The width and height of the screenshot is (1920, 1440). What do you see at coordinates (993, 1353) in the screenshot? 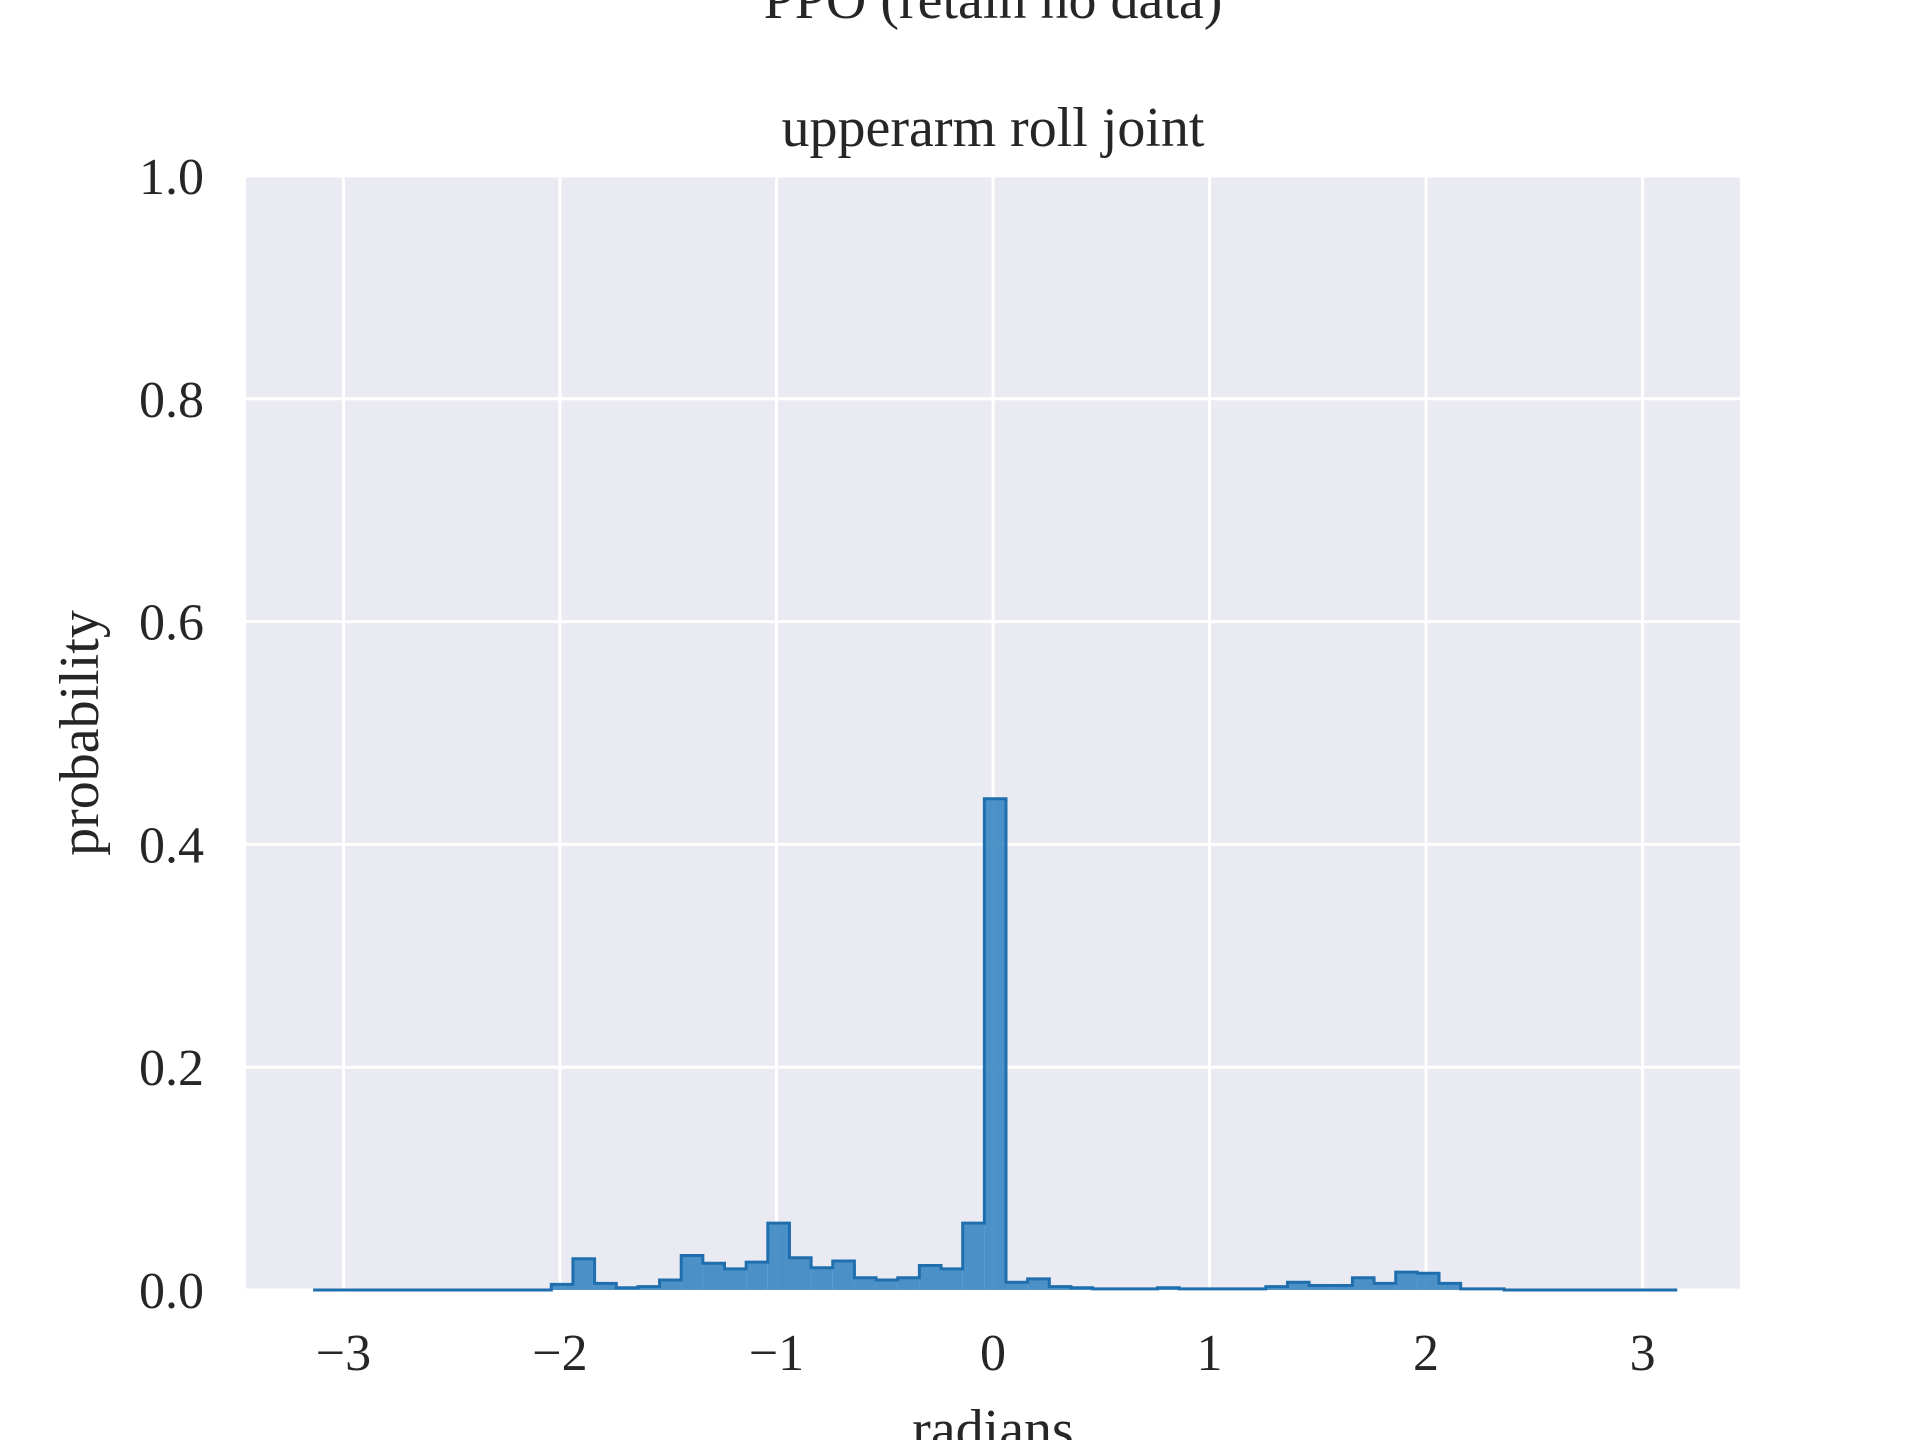
I see `x-tick-label: 0` at bounding box center [993, 1353].